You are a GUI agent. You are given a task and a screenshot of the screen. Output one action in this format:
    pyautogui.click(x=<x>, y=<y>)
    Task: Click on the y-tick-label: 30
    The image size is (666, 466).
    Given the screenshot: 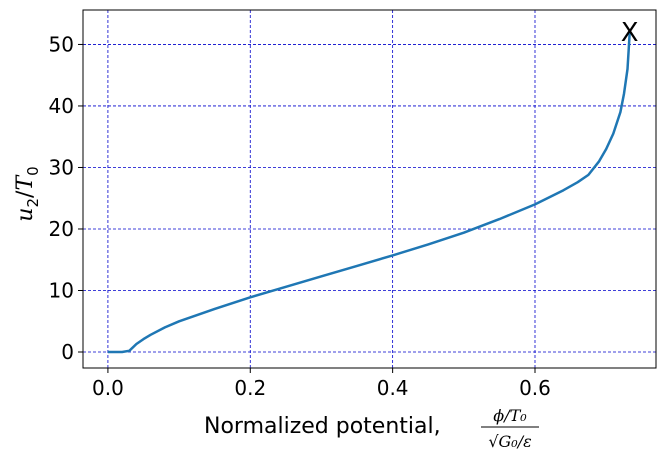 What is the action you would take?
    pyautogui.click(x=61, y=167)
    